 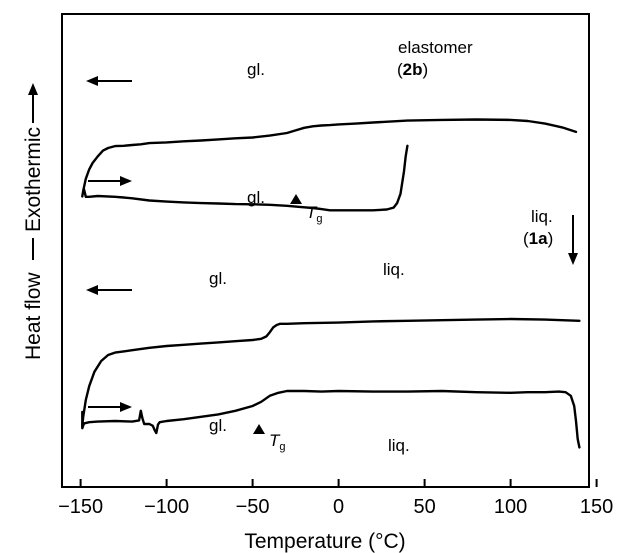 I want to click on tg-marker-bottom, so click(x=259, y=429).